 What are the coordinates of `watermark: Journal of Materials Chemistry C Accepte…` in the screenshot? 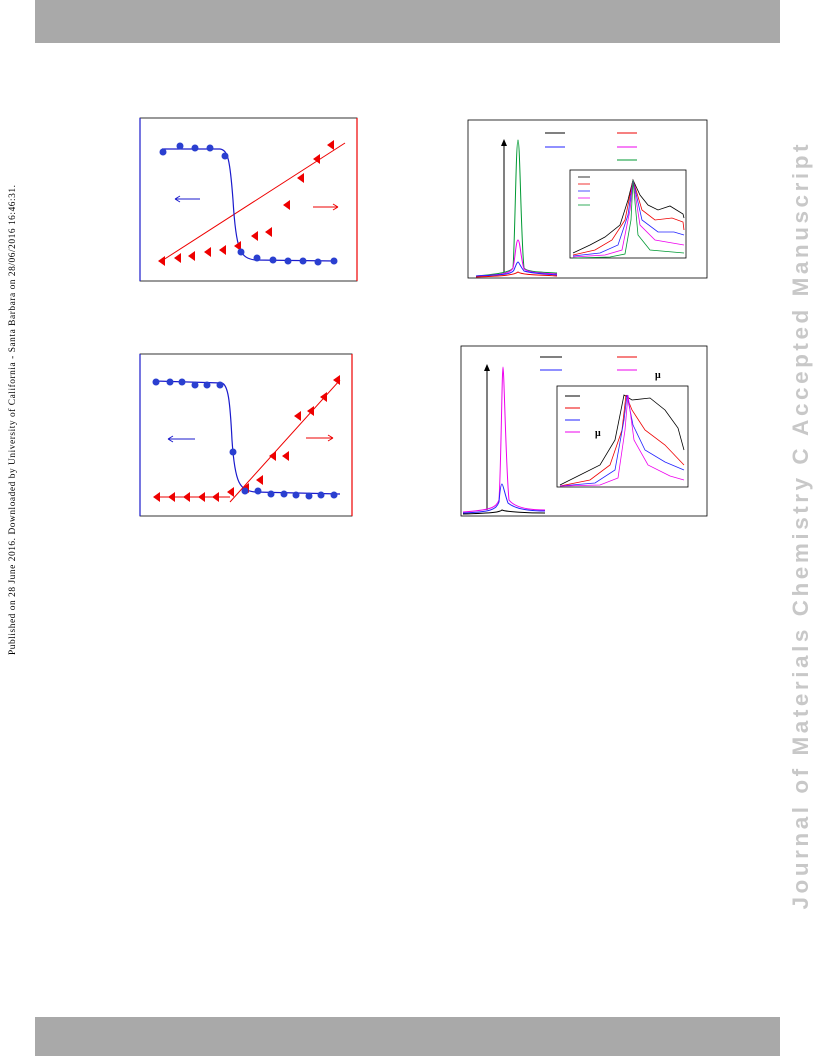 It's located at (800, 526).